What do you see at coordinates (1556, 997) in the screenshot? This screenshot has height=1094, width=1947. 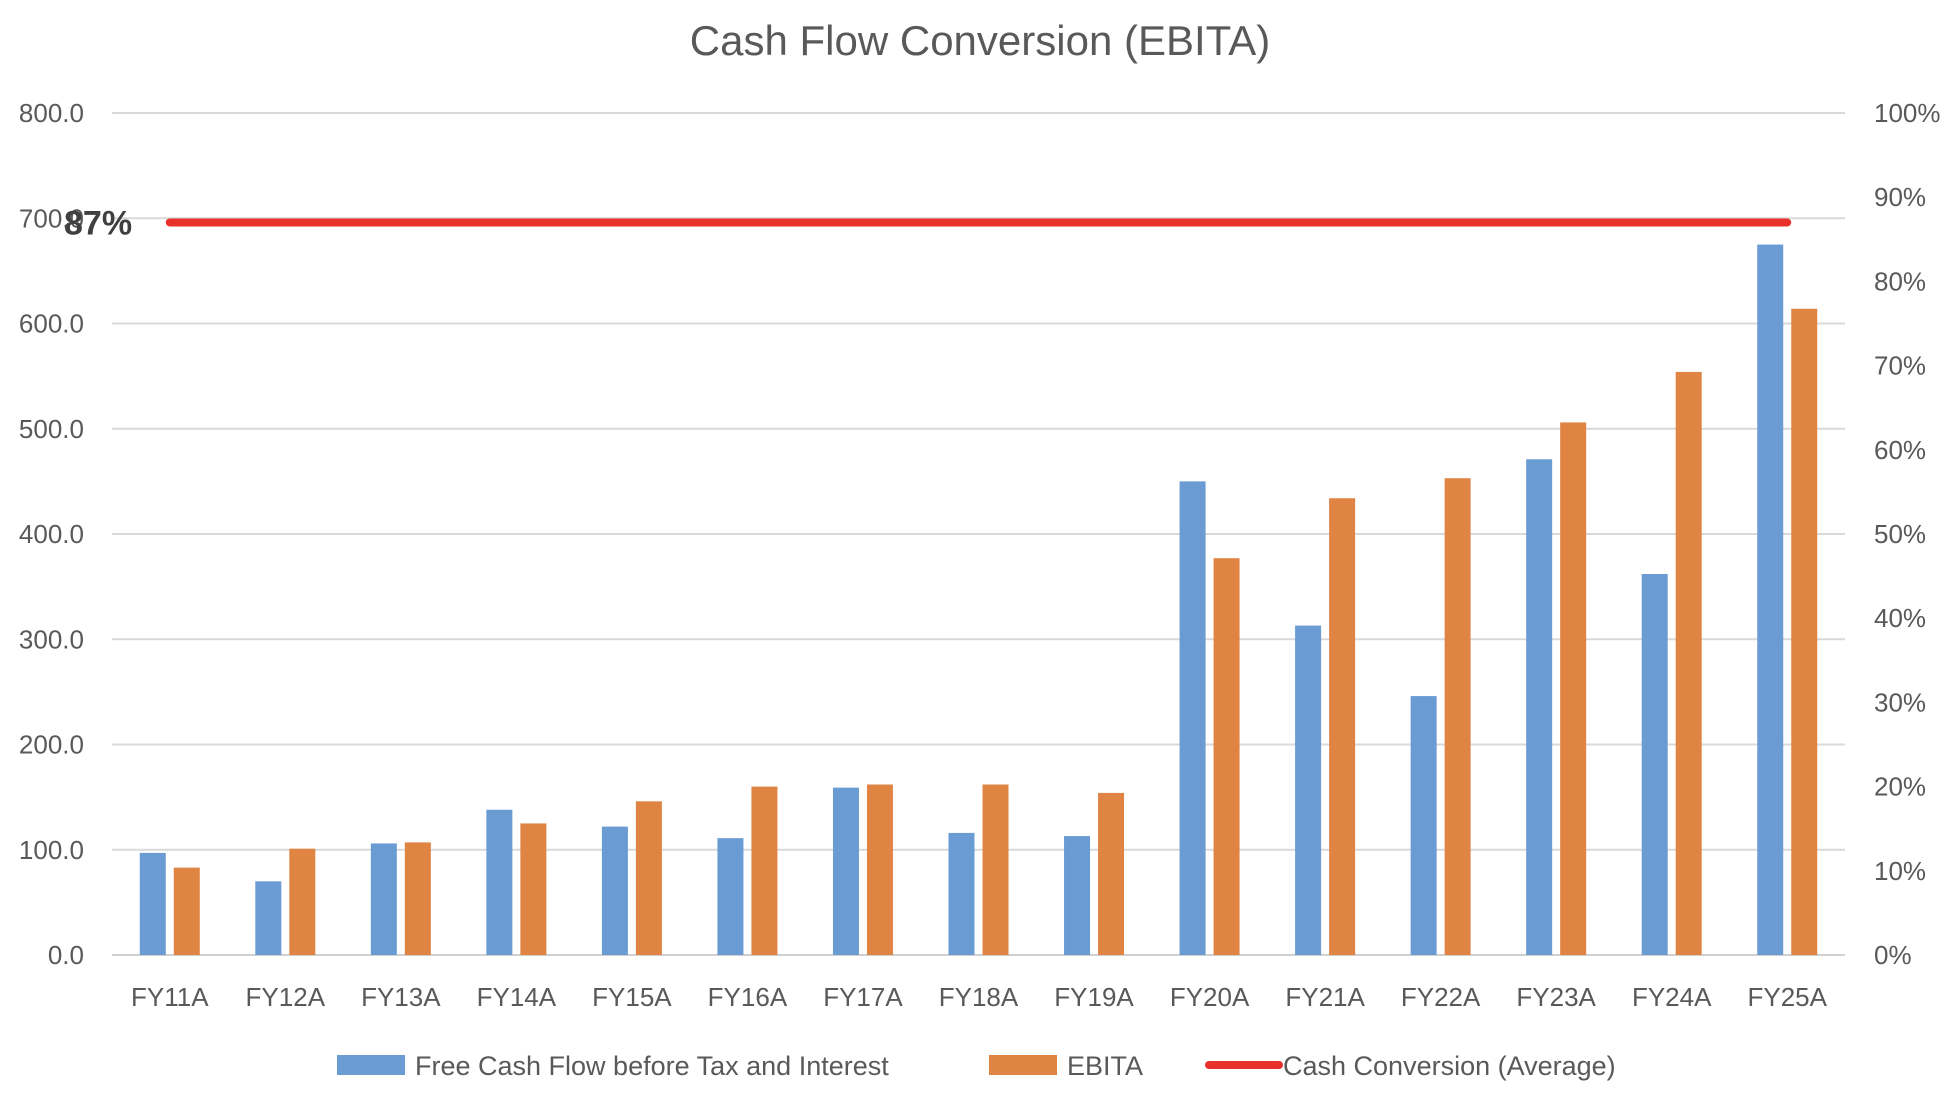 I see `category-label: FY23A` at bounding box center [1556, 997].